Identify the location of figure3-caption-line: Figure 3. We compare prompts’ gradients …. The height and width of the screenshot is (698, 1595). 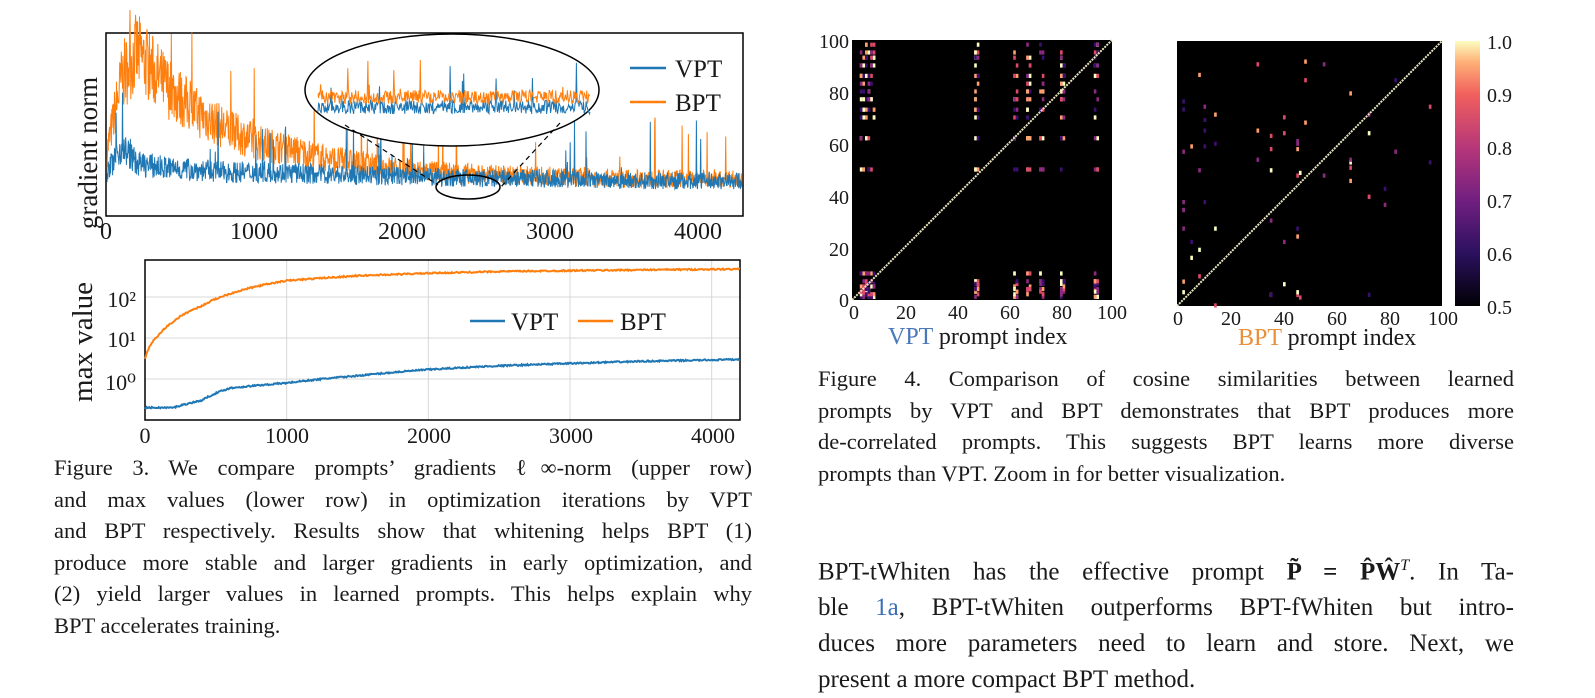
(403, 467).